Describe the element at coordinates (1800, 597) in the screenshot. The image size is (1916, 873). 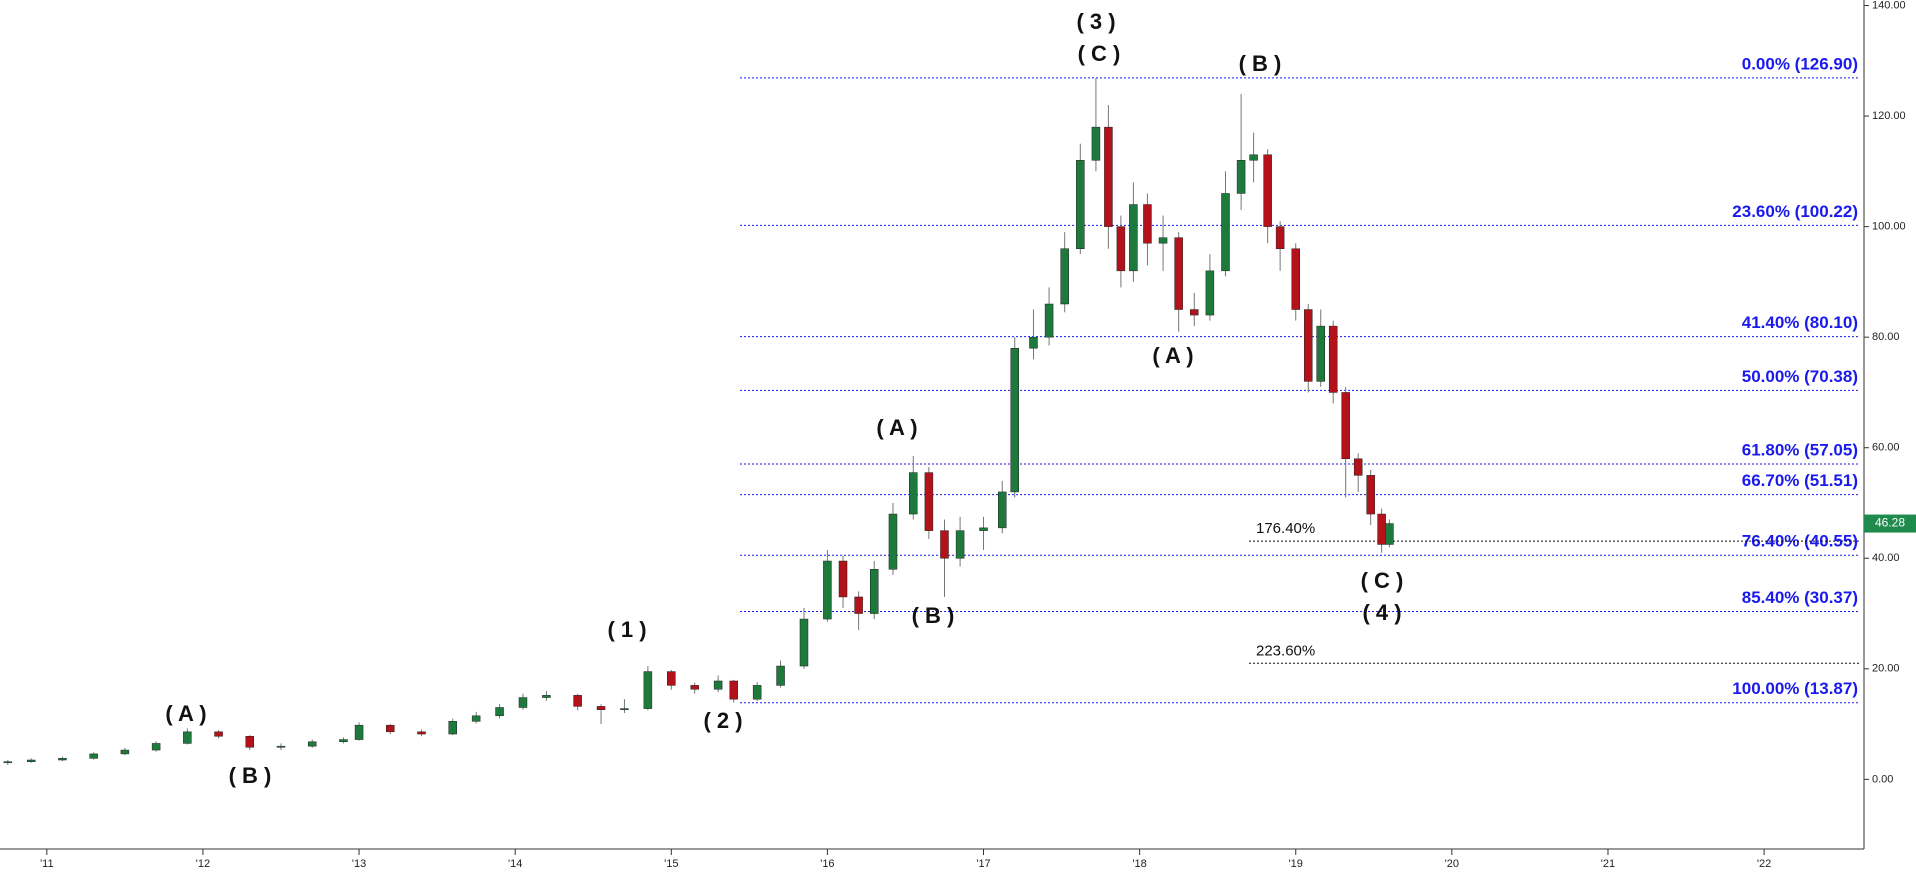
I see `fib-label: 85.40% (30.37)` at that location.